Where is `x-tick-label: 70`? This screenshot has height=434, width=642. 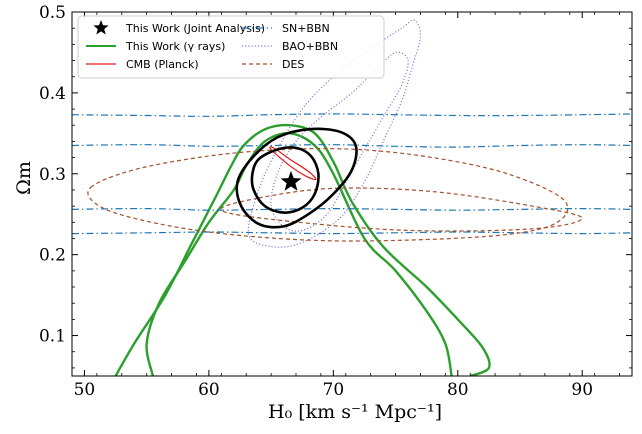 x-tick-label: 70 is located at coordinates (334, 390).